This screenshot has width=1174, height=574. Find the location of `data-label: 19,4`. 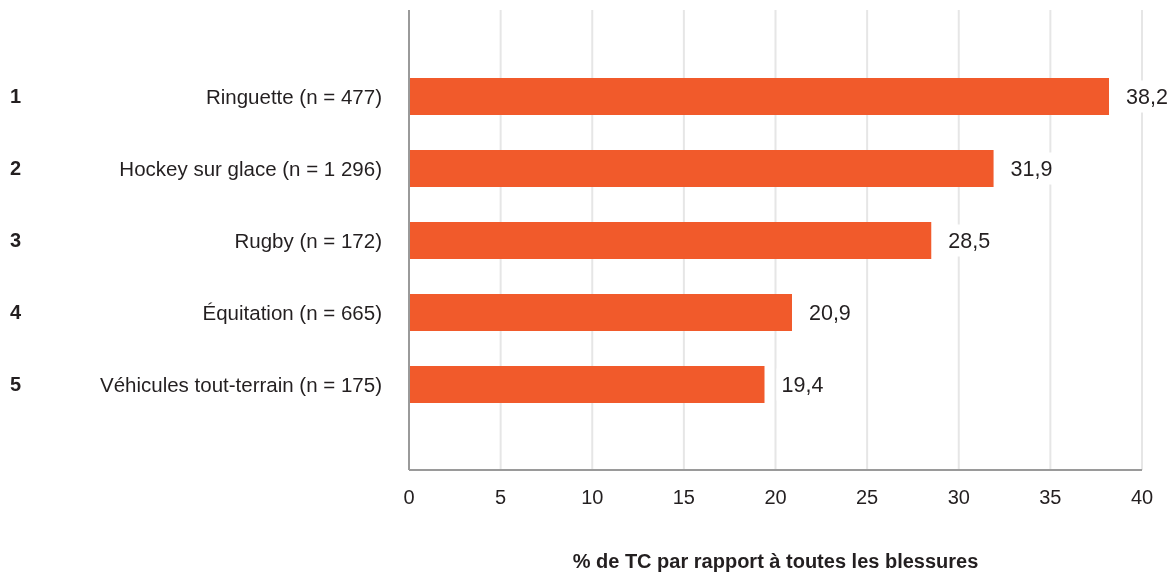

data-label: 19,4 is located at coordinates (802, 384).